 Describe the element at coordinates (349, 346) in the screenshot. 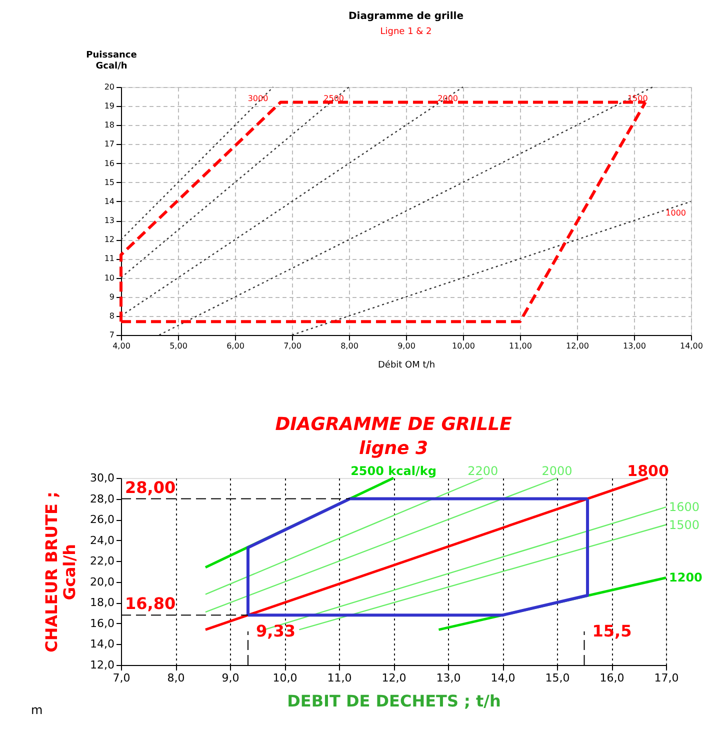

I see `x-tick-label: 8,00` at that location.